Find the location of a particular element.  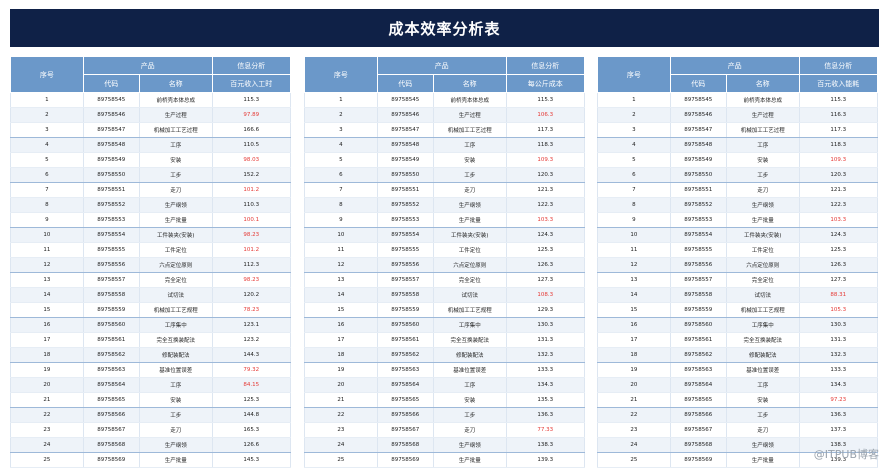

table-row: 10 89758554 工件装夹(安装) 124.3 is located at coordinates (738, 235).